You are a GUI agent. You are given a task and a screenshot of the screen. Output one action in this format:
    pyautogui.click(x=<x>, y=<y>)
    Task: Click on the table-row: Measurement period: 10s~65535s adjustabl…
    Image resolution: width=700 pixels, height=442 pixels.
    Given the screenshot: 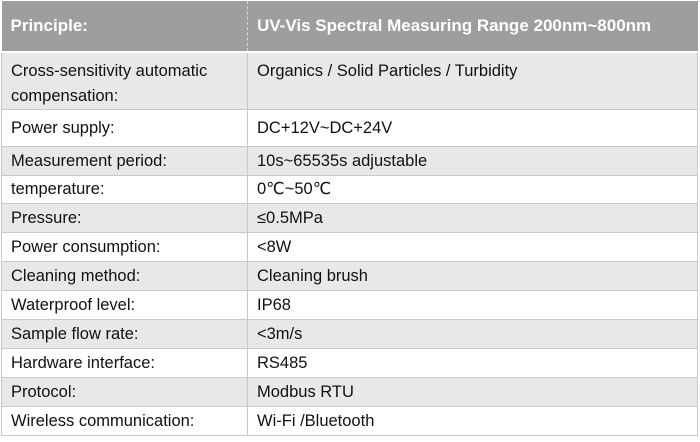 What is the action you would take?
    pyautogui.click(x=349, y=161)
    